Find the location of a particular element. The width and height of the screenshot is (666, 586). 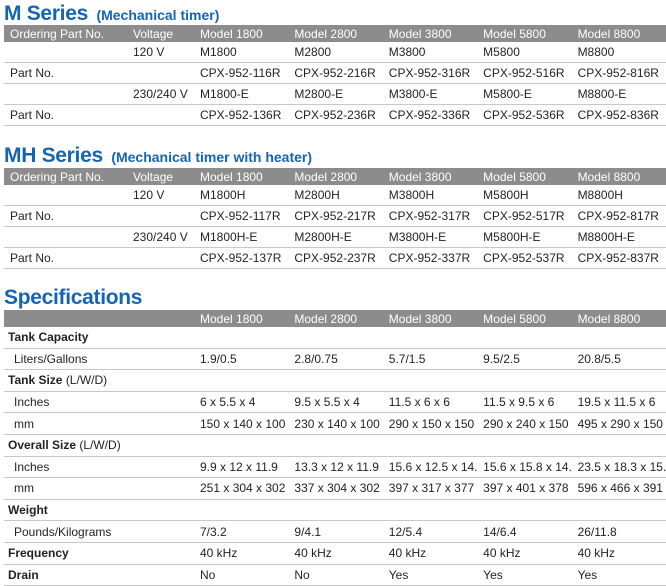

mh-series-heading: MH Series (Mechanical timer with heater) is located at coordinates (158, 156).